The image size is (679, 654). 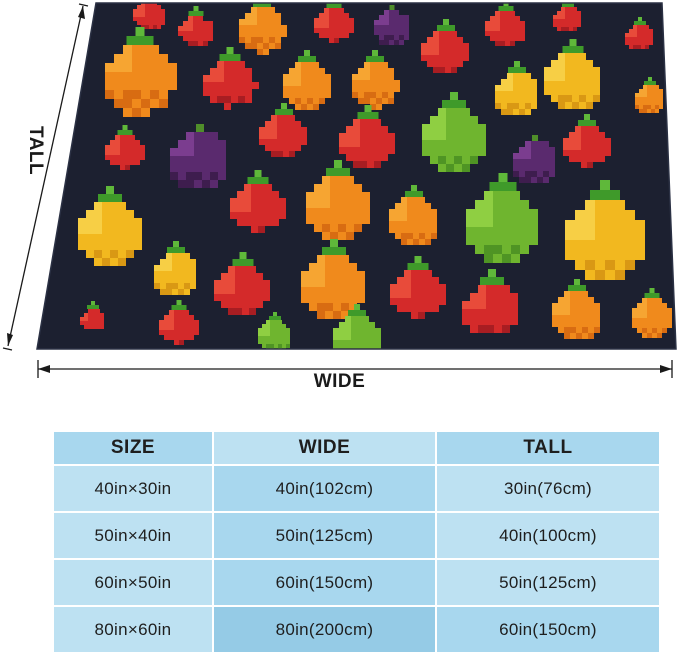 I want to click on wide-label: WIDE, so click(x=339, y=381).